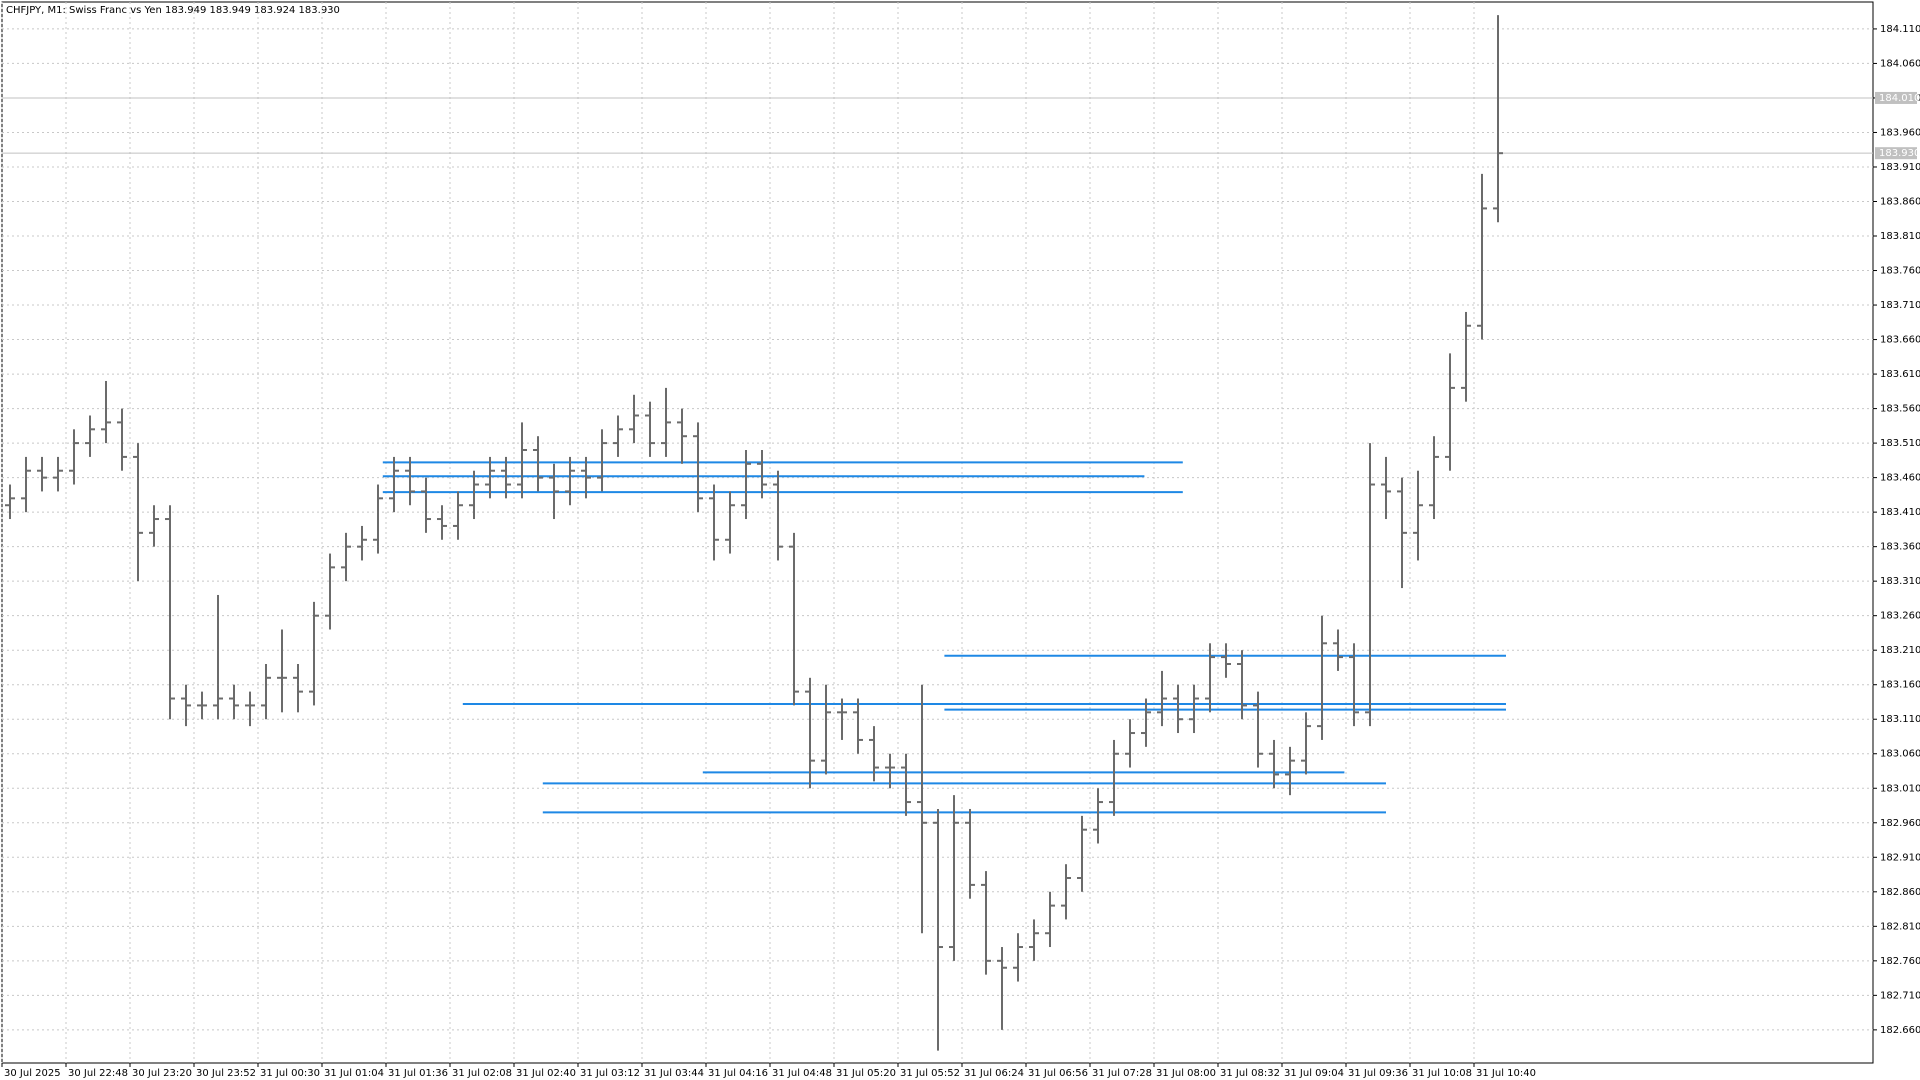 The image size is (1920, 1080). What do you see at coordinates (1900, 995) in the screenshot?
I see `y-tick-label: 182.710` at bounding box center [1900, 995].